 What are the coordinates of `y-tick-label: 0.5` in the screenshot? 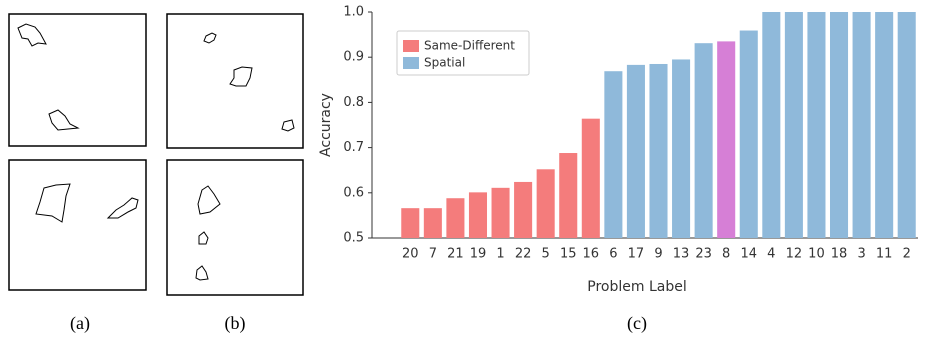 It's located at (353, 238).